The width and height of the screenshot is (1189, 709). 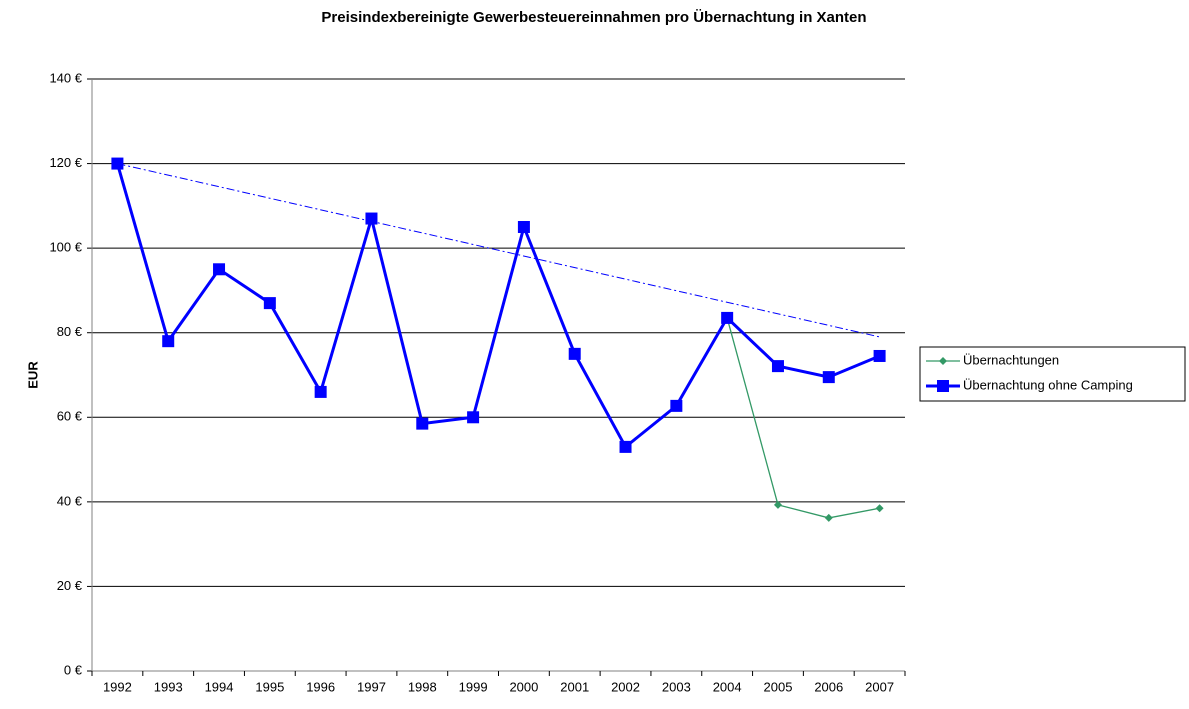 I want to click on x-tick-label: 2003, so click(x=676, y=686).